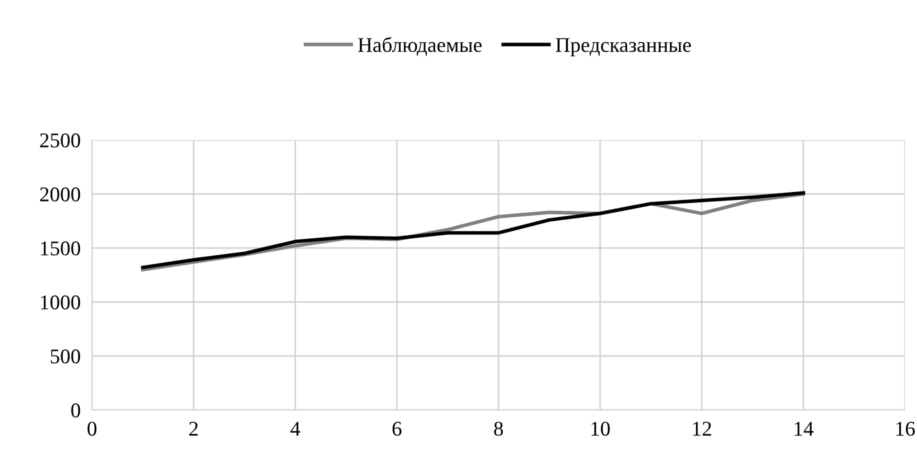  I want to click on y-tick-label: 1000, so click(60, 302).